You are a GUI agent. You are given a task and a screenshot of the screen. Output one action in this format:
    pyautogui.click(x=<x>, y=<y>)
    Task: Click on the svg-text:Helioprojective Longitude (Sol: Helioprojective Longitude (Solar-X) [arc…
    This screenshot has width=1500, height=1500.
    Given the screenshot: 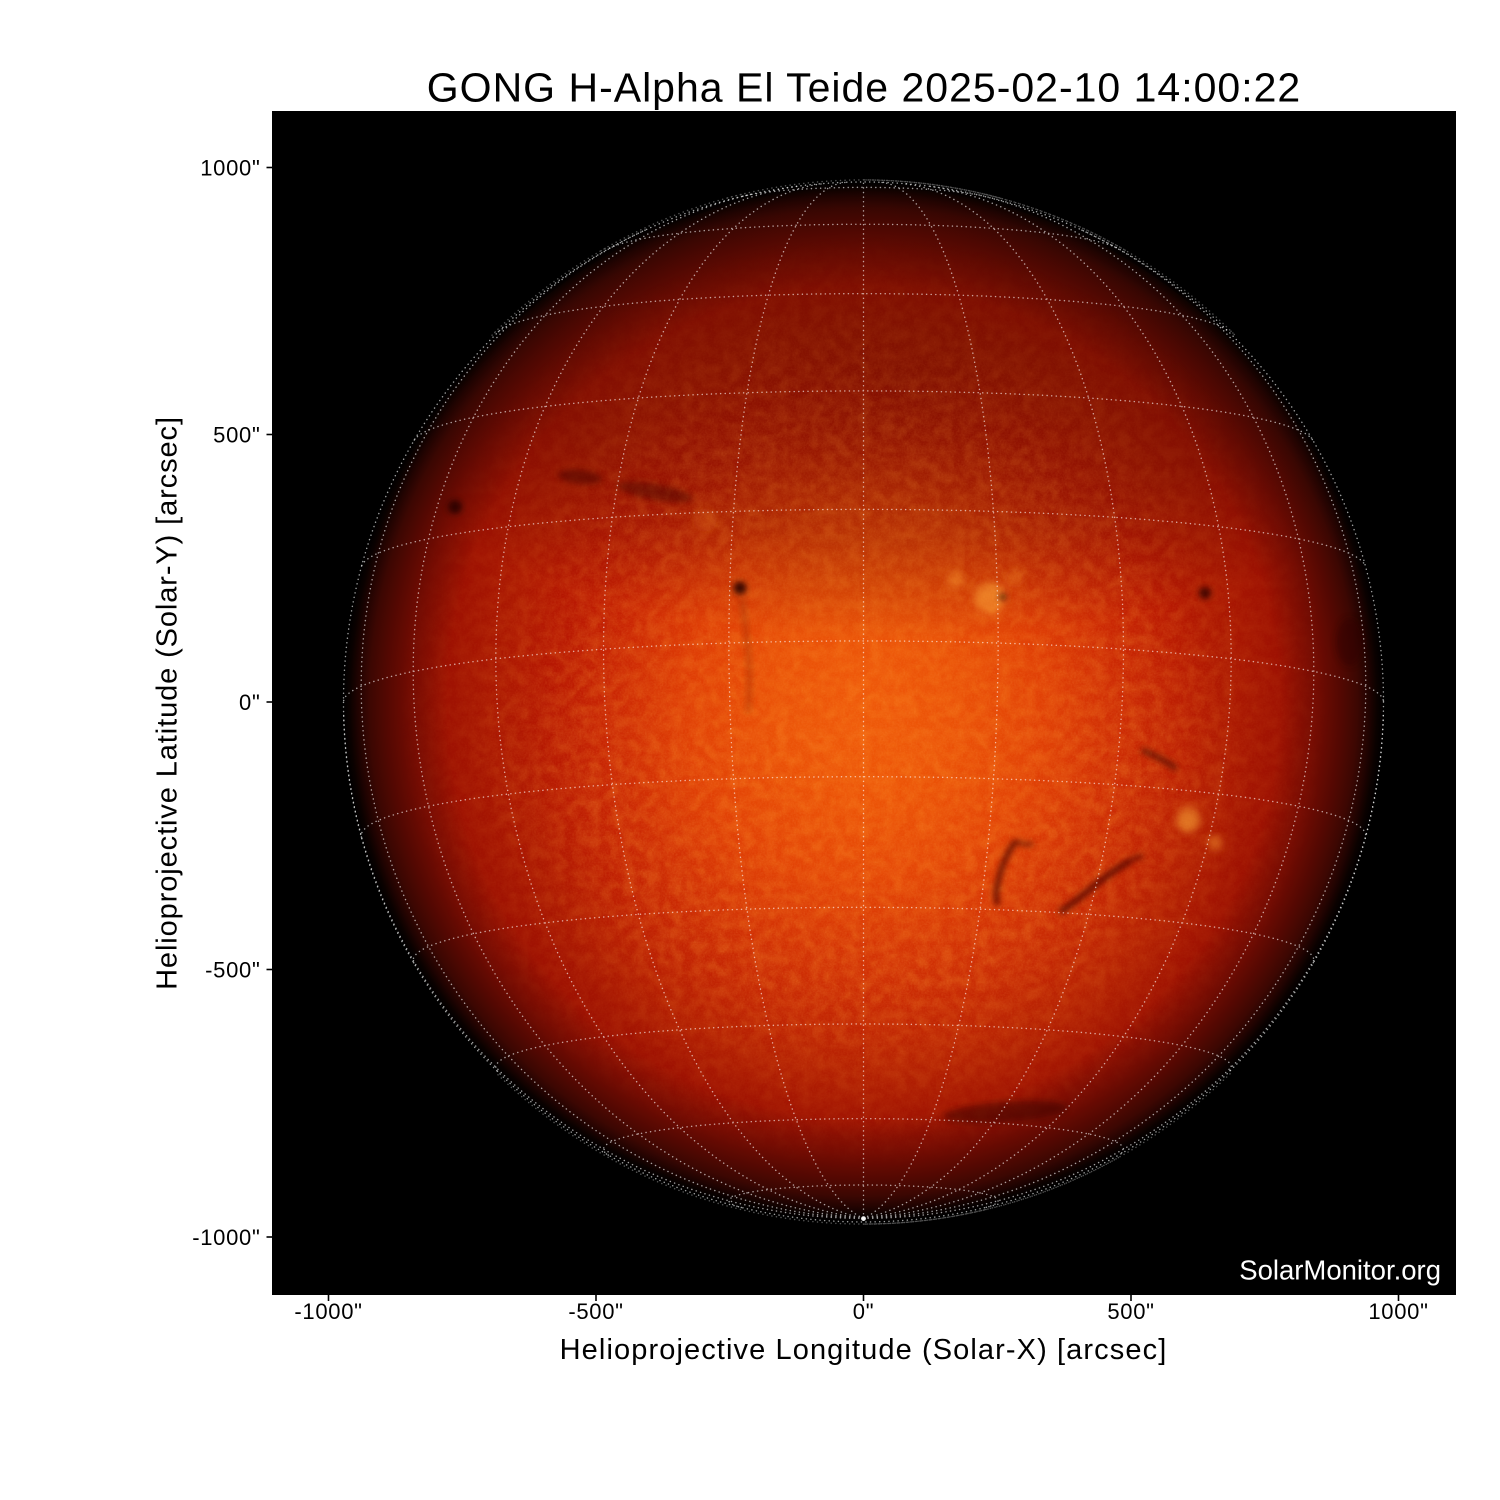 What is the action you would take?
    pyautogui.click(x=864, y=1350)
    